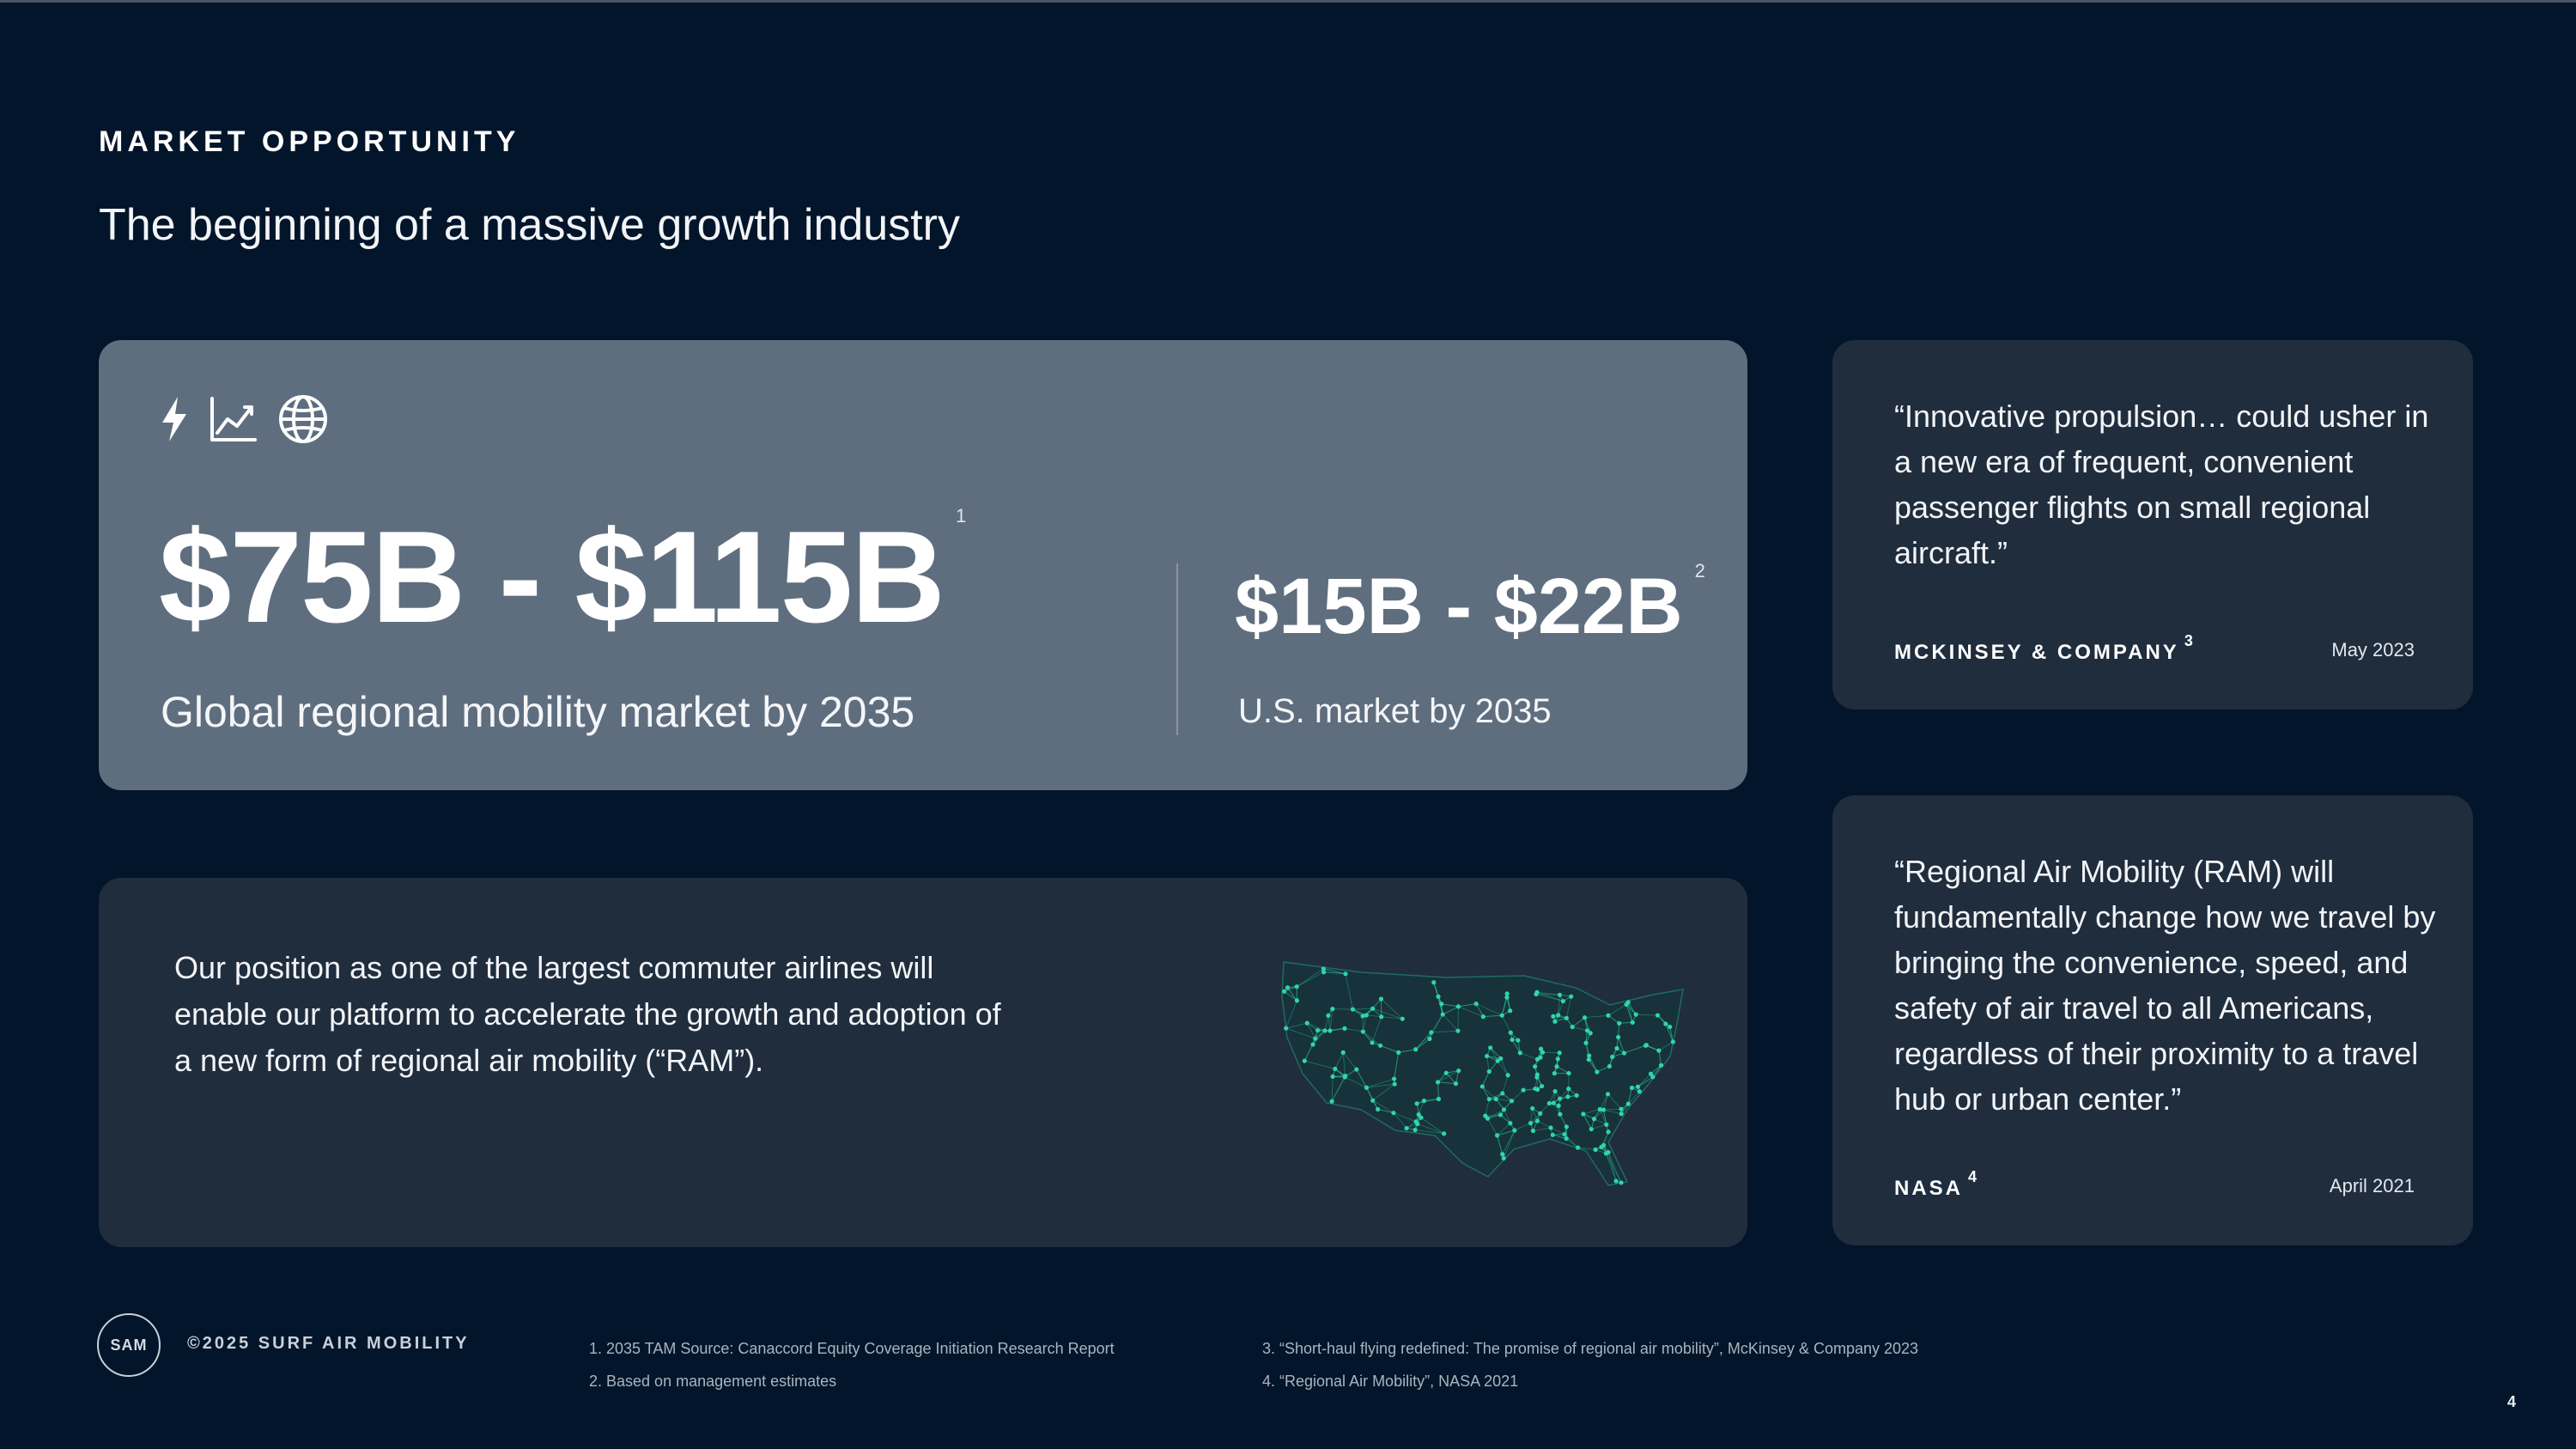 The width and height of the screenshot is (2576, 1449). What do you see at coordinates (175, 419) in the screenshot?
I see `lightning-icon` at bounding box center [175, 419].